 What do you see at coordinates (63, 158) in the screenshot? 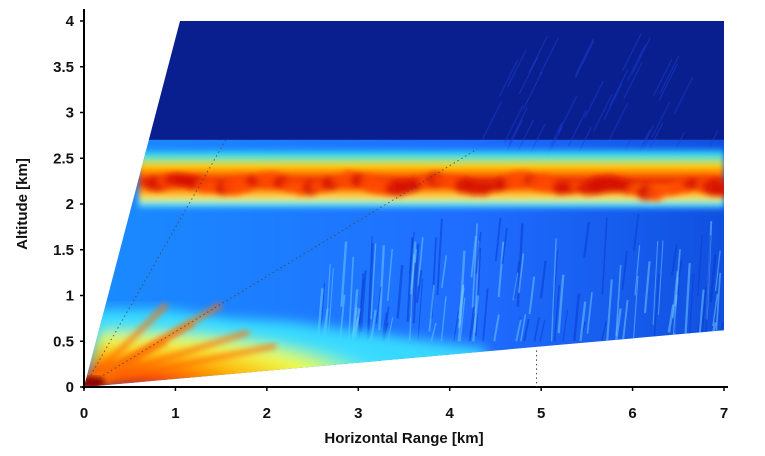
I see `y-tick-label: 2.5` at bounding box center [63, 158].